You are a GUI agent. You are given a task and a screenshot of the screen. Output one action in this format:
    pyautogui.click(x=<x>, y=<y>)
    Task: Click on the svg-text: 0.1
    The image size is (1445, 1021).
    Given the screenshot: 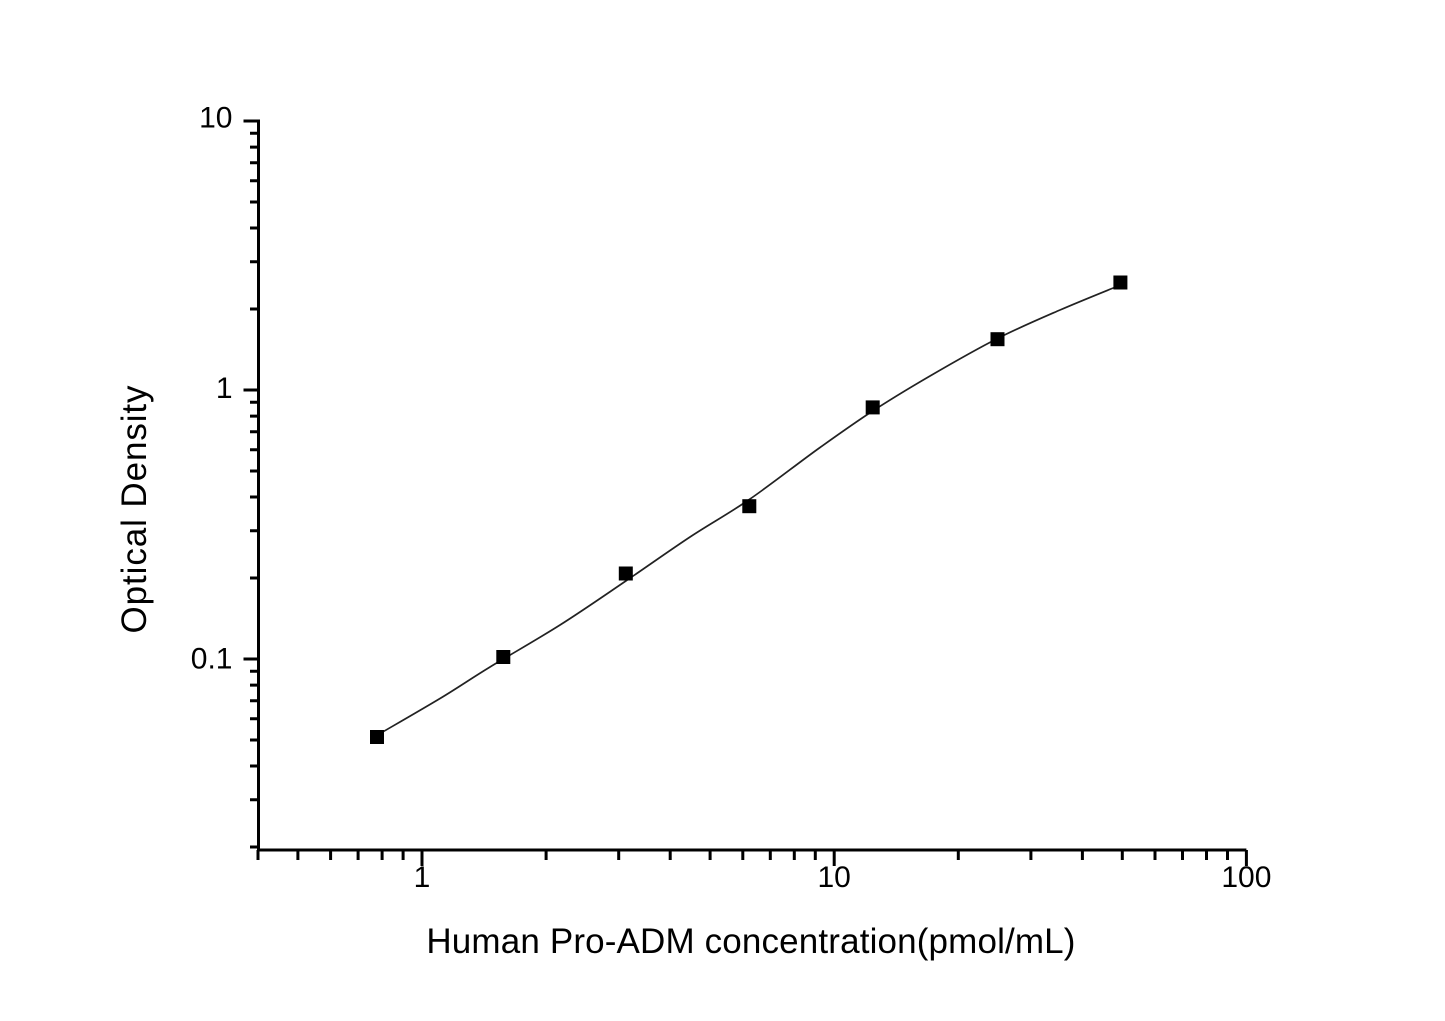 What is the action you would take?
    pyautogui.click(x=212, y=659)
    